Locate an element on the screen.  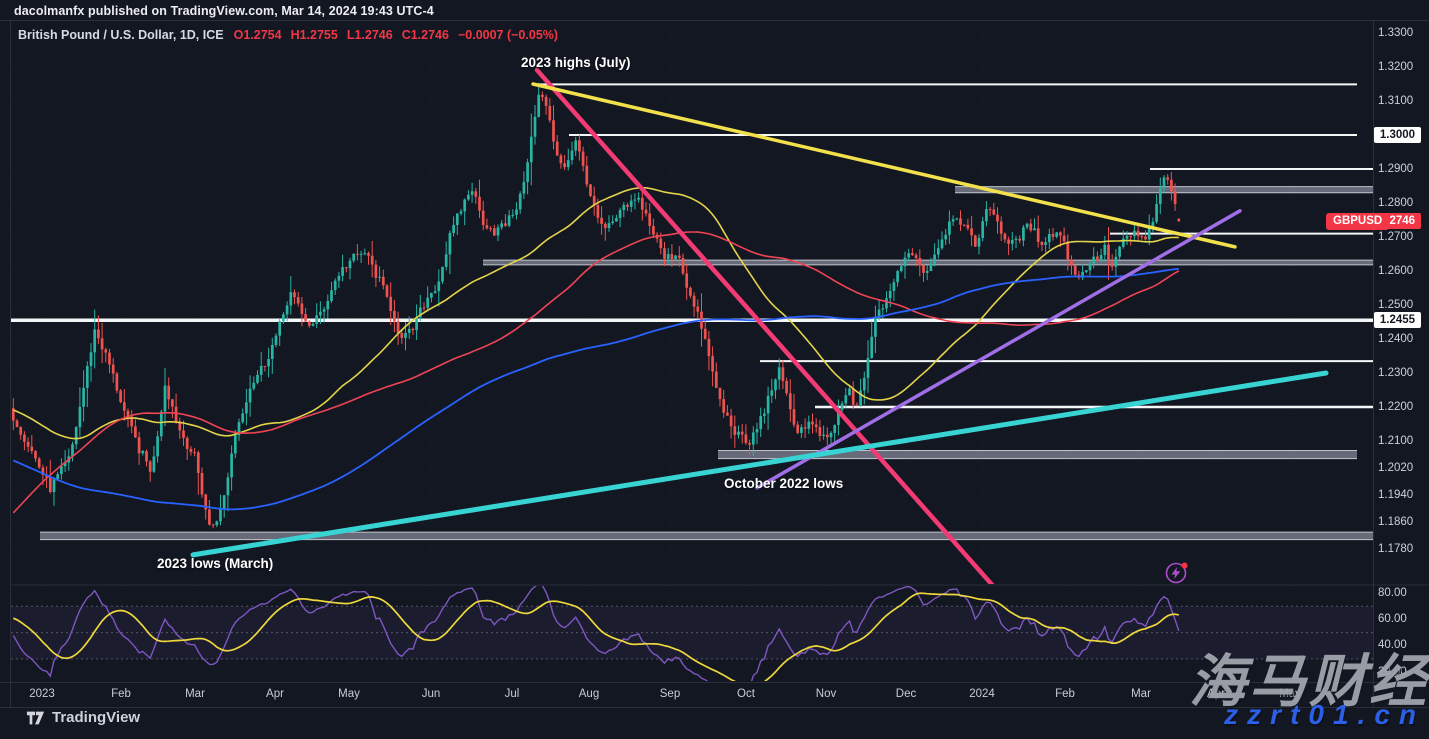
price-axis-label: 1.1860 is located at coordinates (1396, 522).